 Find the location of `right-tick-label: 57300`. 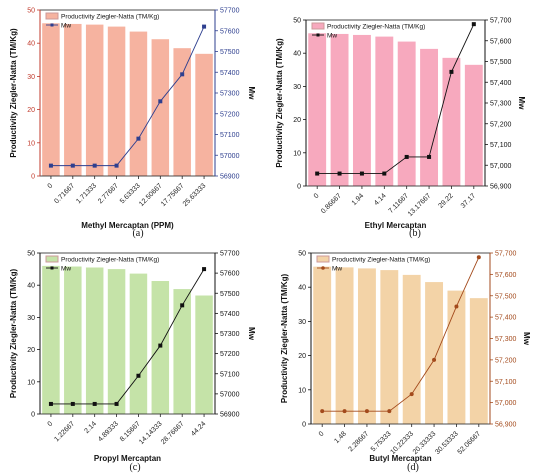

right-tick-label: 57300 is located at coordinates (230, 94).